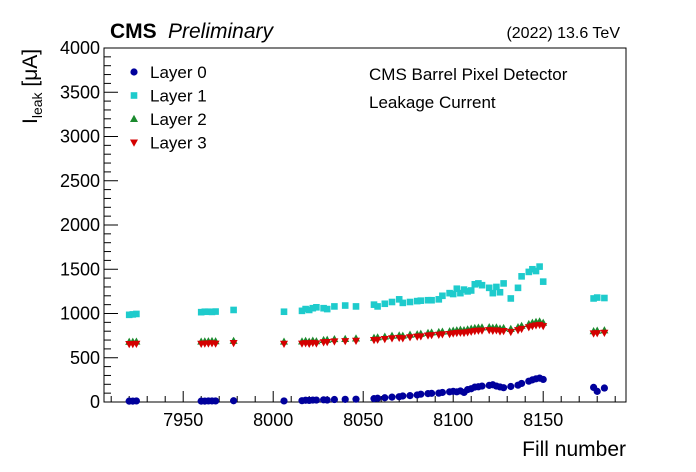 The width and height of the screenshot is (696, 472). What do you see at coordinates (178, 143) in the screenshot?
I see `legend-label-3: Layer 3` at bounding box center [178, 143].